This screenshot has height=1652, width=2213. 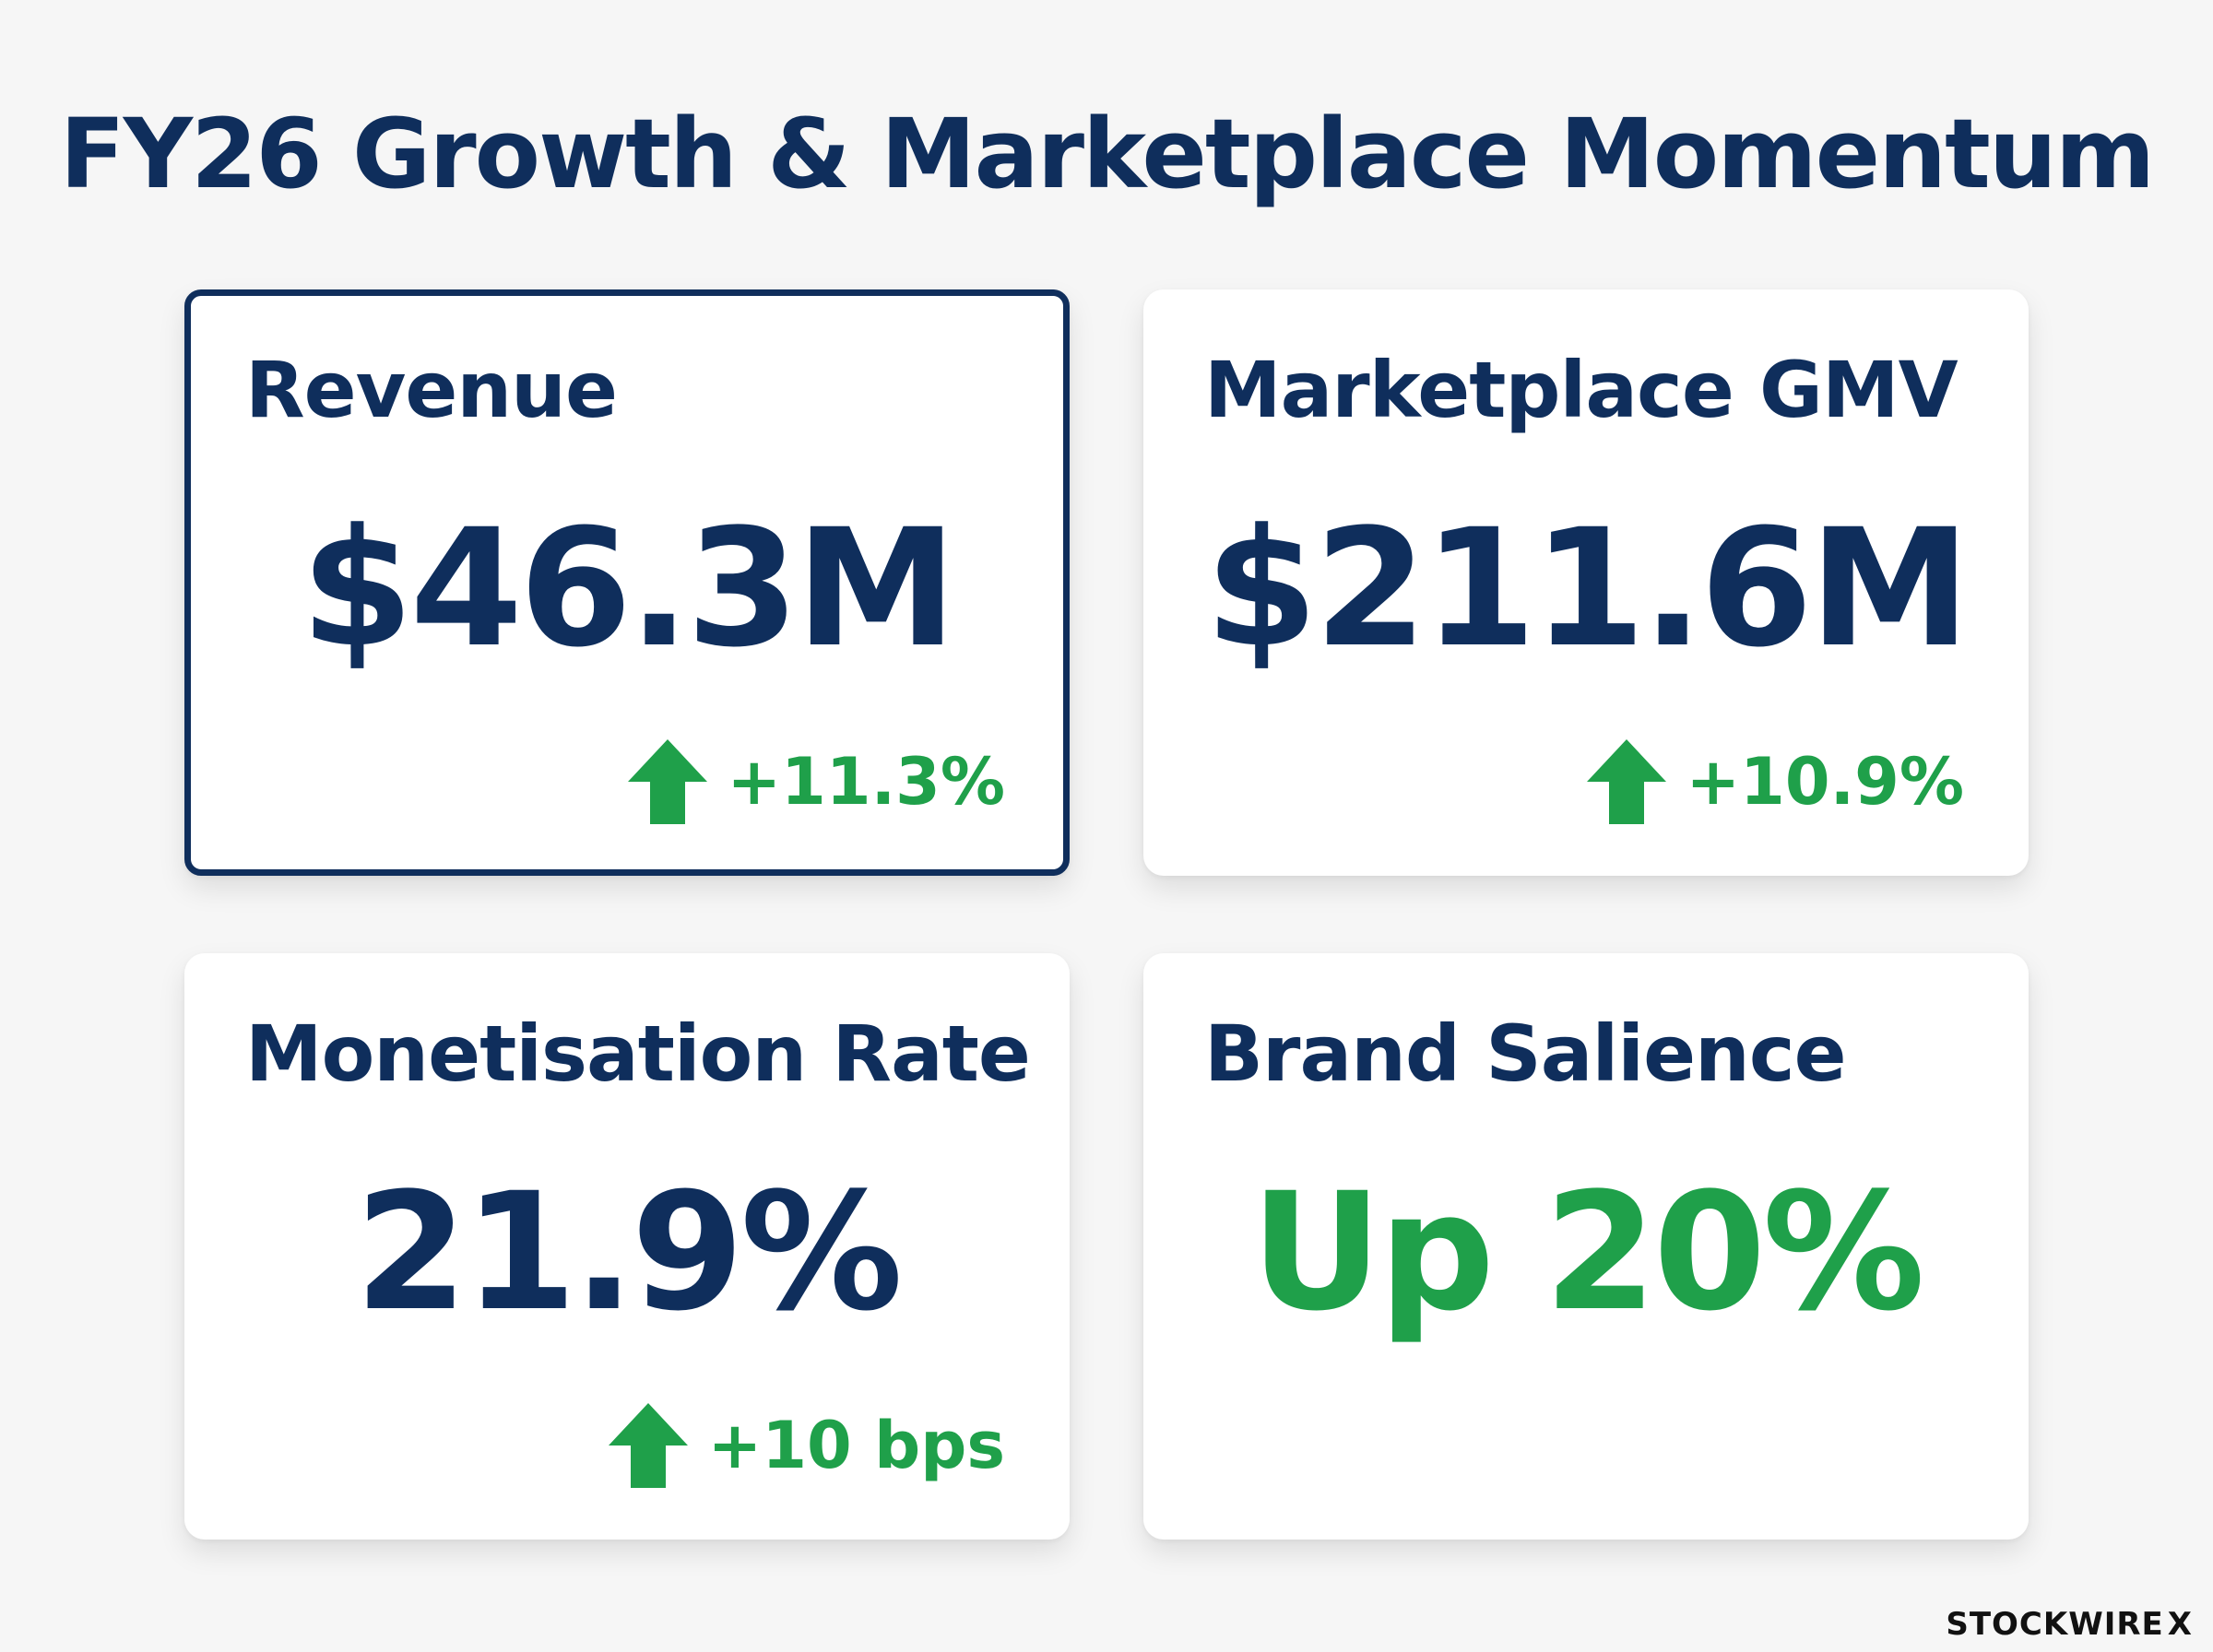 What do you see at coordinates (629, 1252) in the screenshot?
I see `kpi-card-value: 21.9%` at bounding box center [629, 1252].